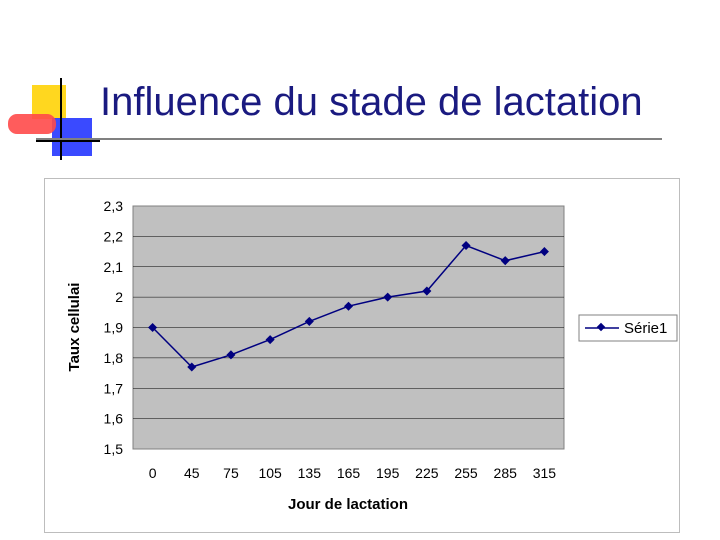 The width and height of the screenshot is (720, 540). Describe the element at coordinates (371, 102) in the screenshot. I see `slide-title: Influence du stade de lactation` at that location.